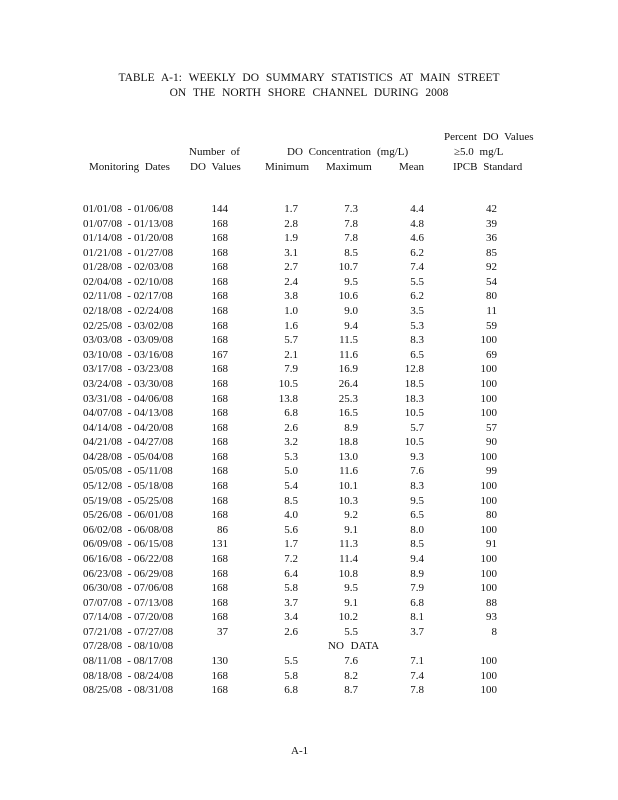  I want to click on row-minimum: 4.0, so click(291, 515).